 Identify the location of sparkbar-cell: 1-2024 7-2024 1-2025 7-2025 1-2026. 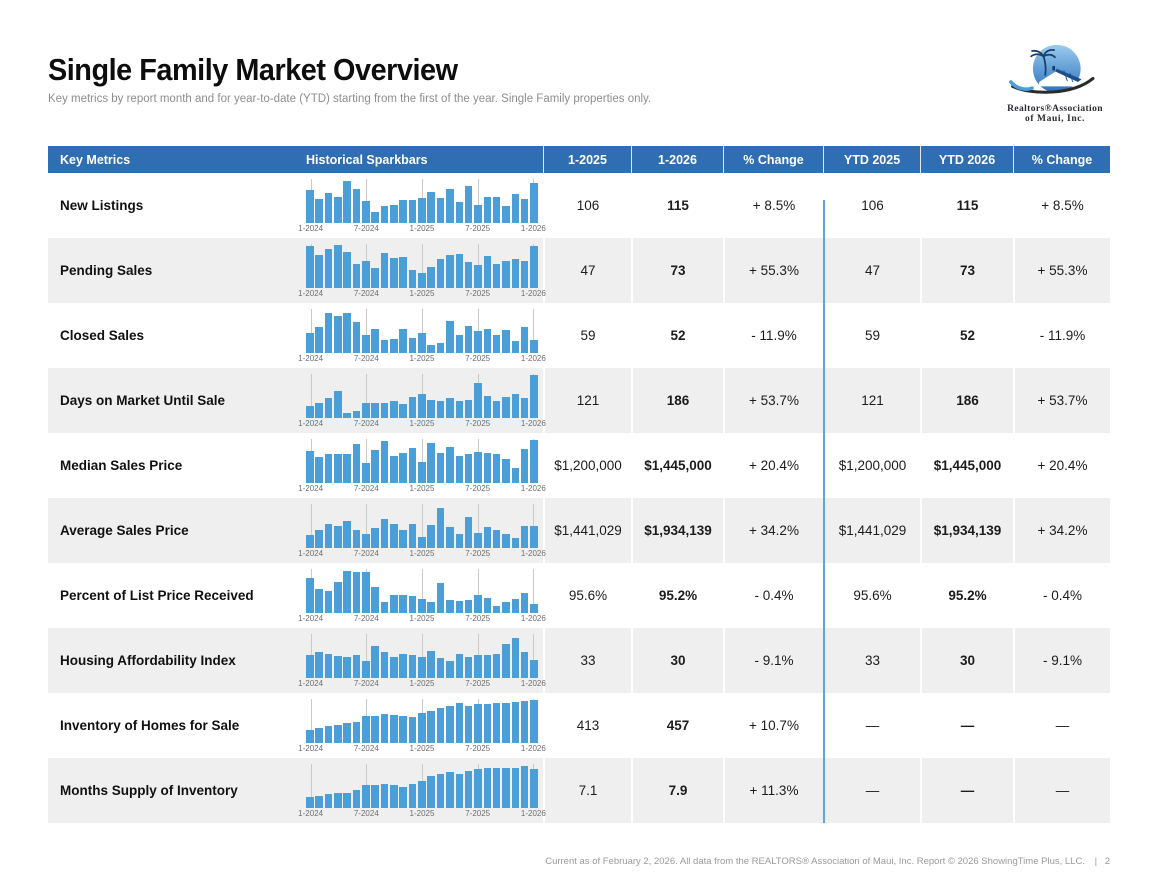
(422, 335).